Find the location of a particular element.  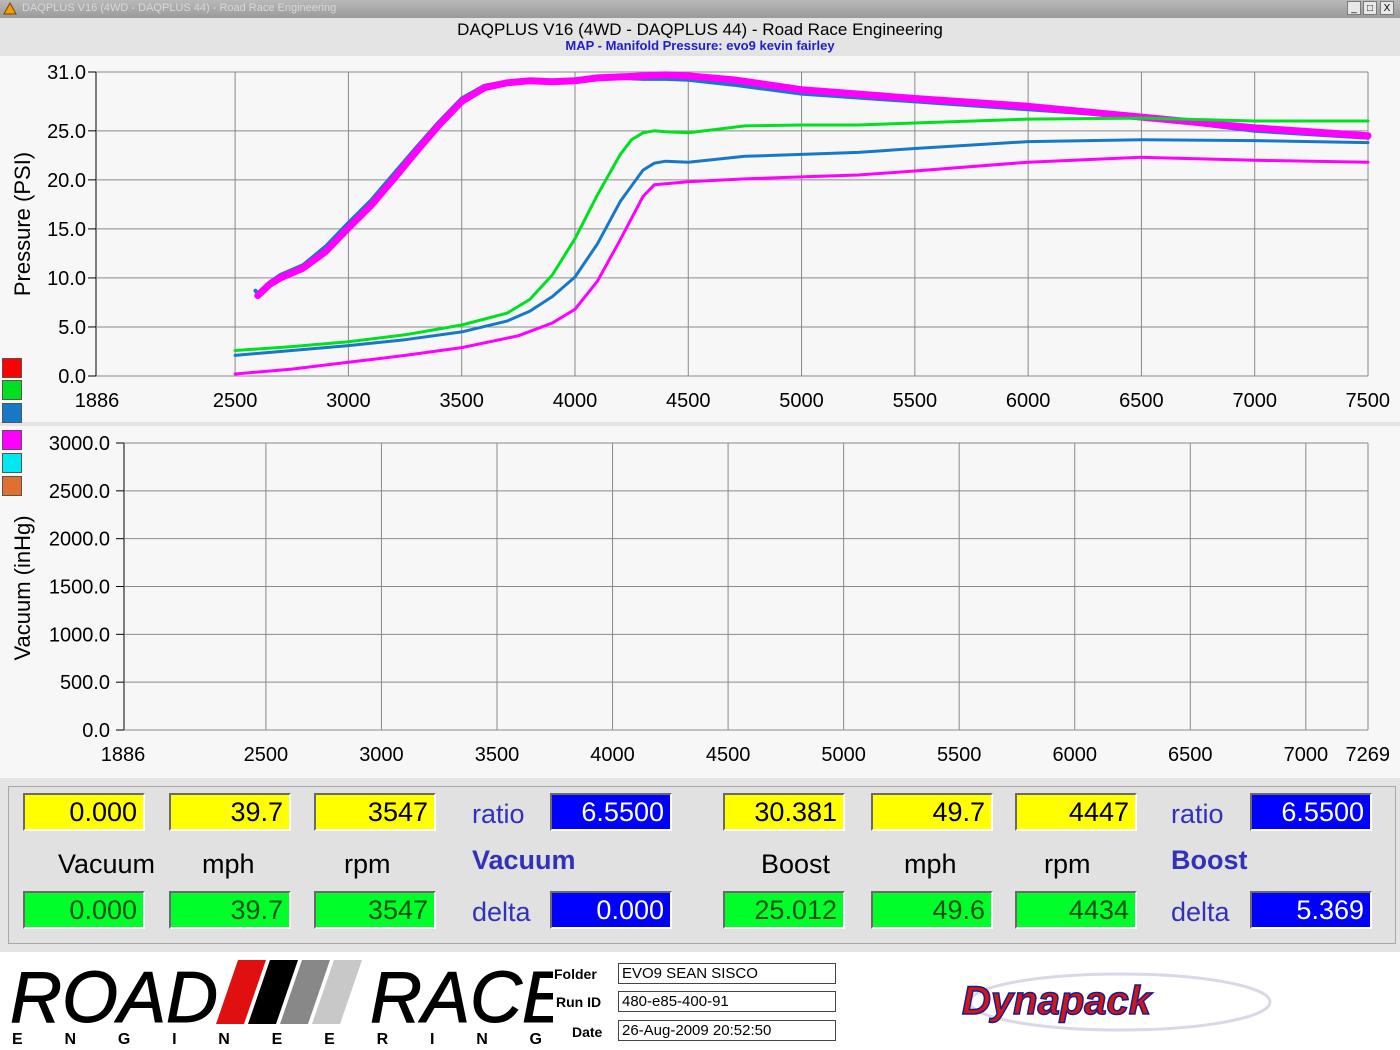

boost-delta-value: 5.369 is located at coordinates (1311, 910).